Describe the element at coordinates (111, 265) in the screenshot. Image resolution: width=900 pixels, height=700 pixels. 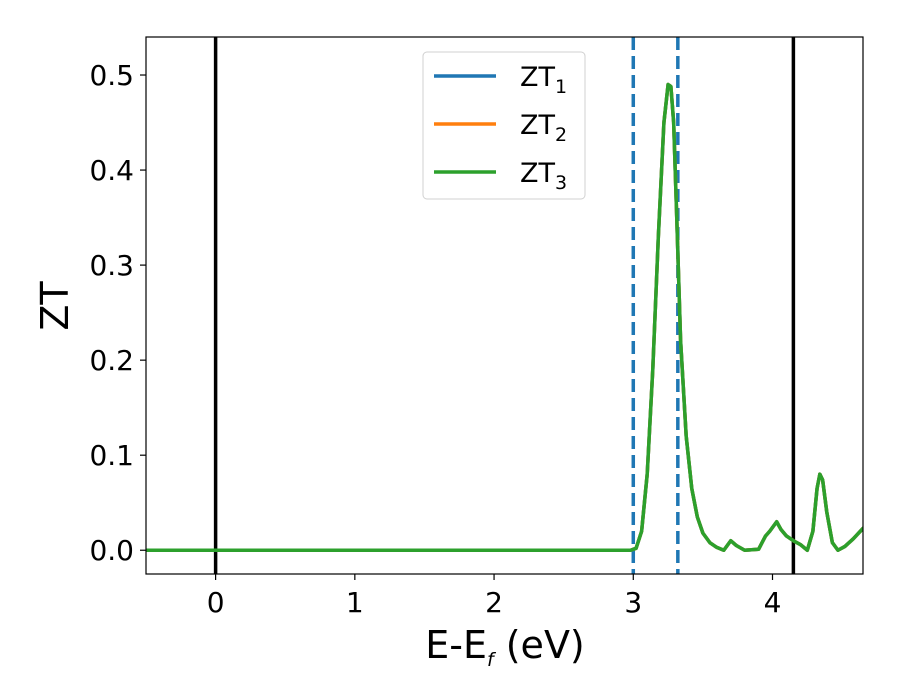
I see `y-tick-label: 0.3` at that location.